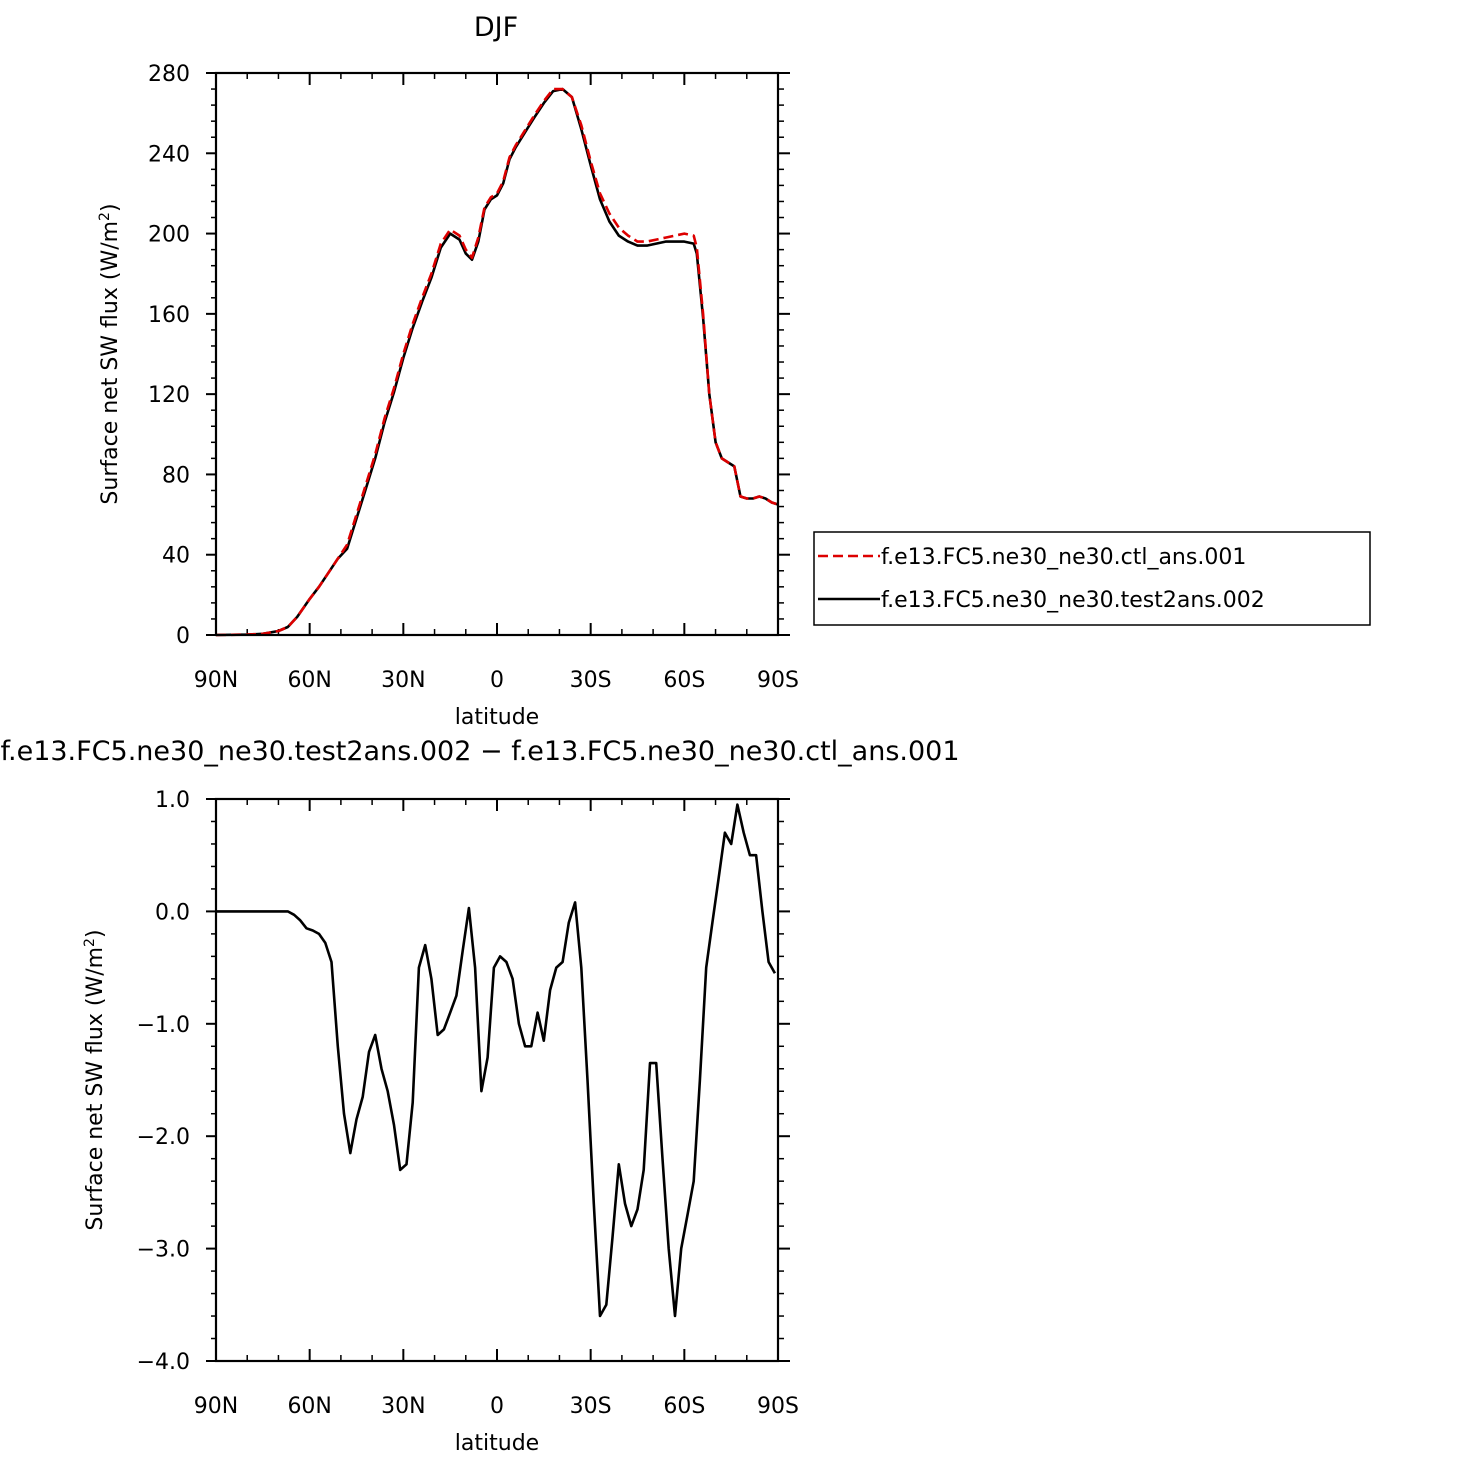  Describe the element at coordinates (496, 27) in the screenshot. I see `top-chart-title: DJF` at that location.